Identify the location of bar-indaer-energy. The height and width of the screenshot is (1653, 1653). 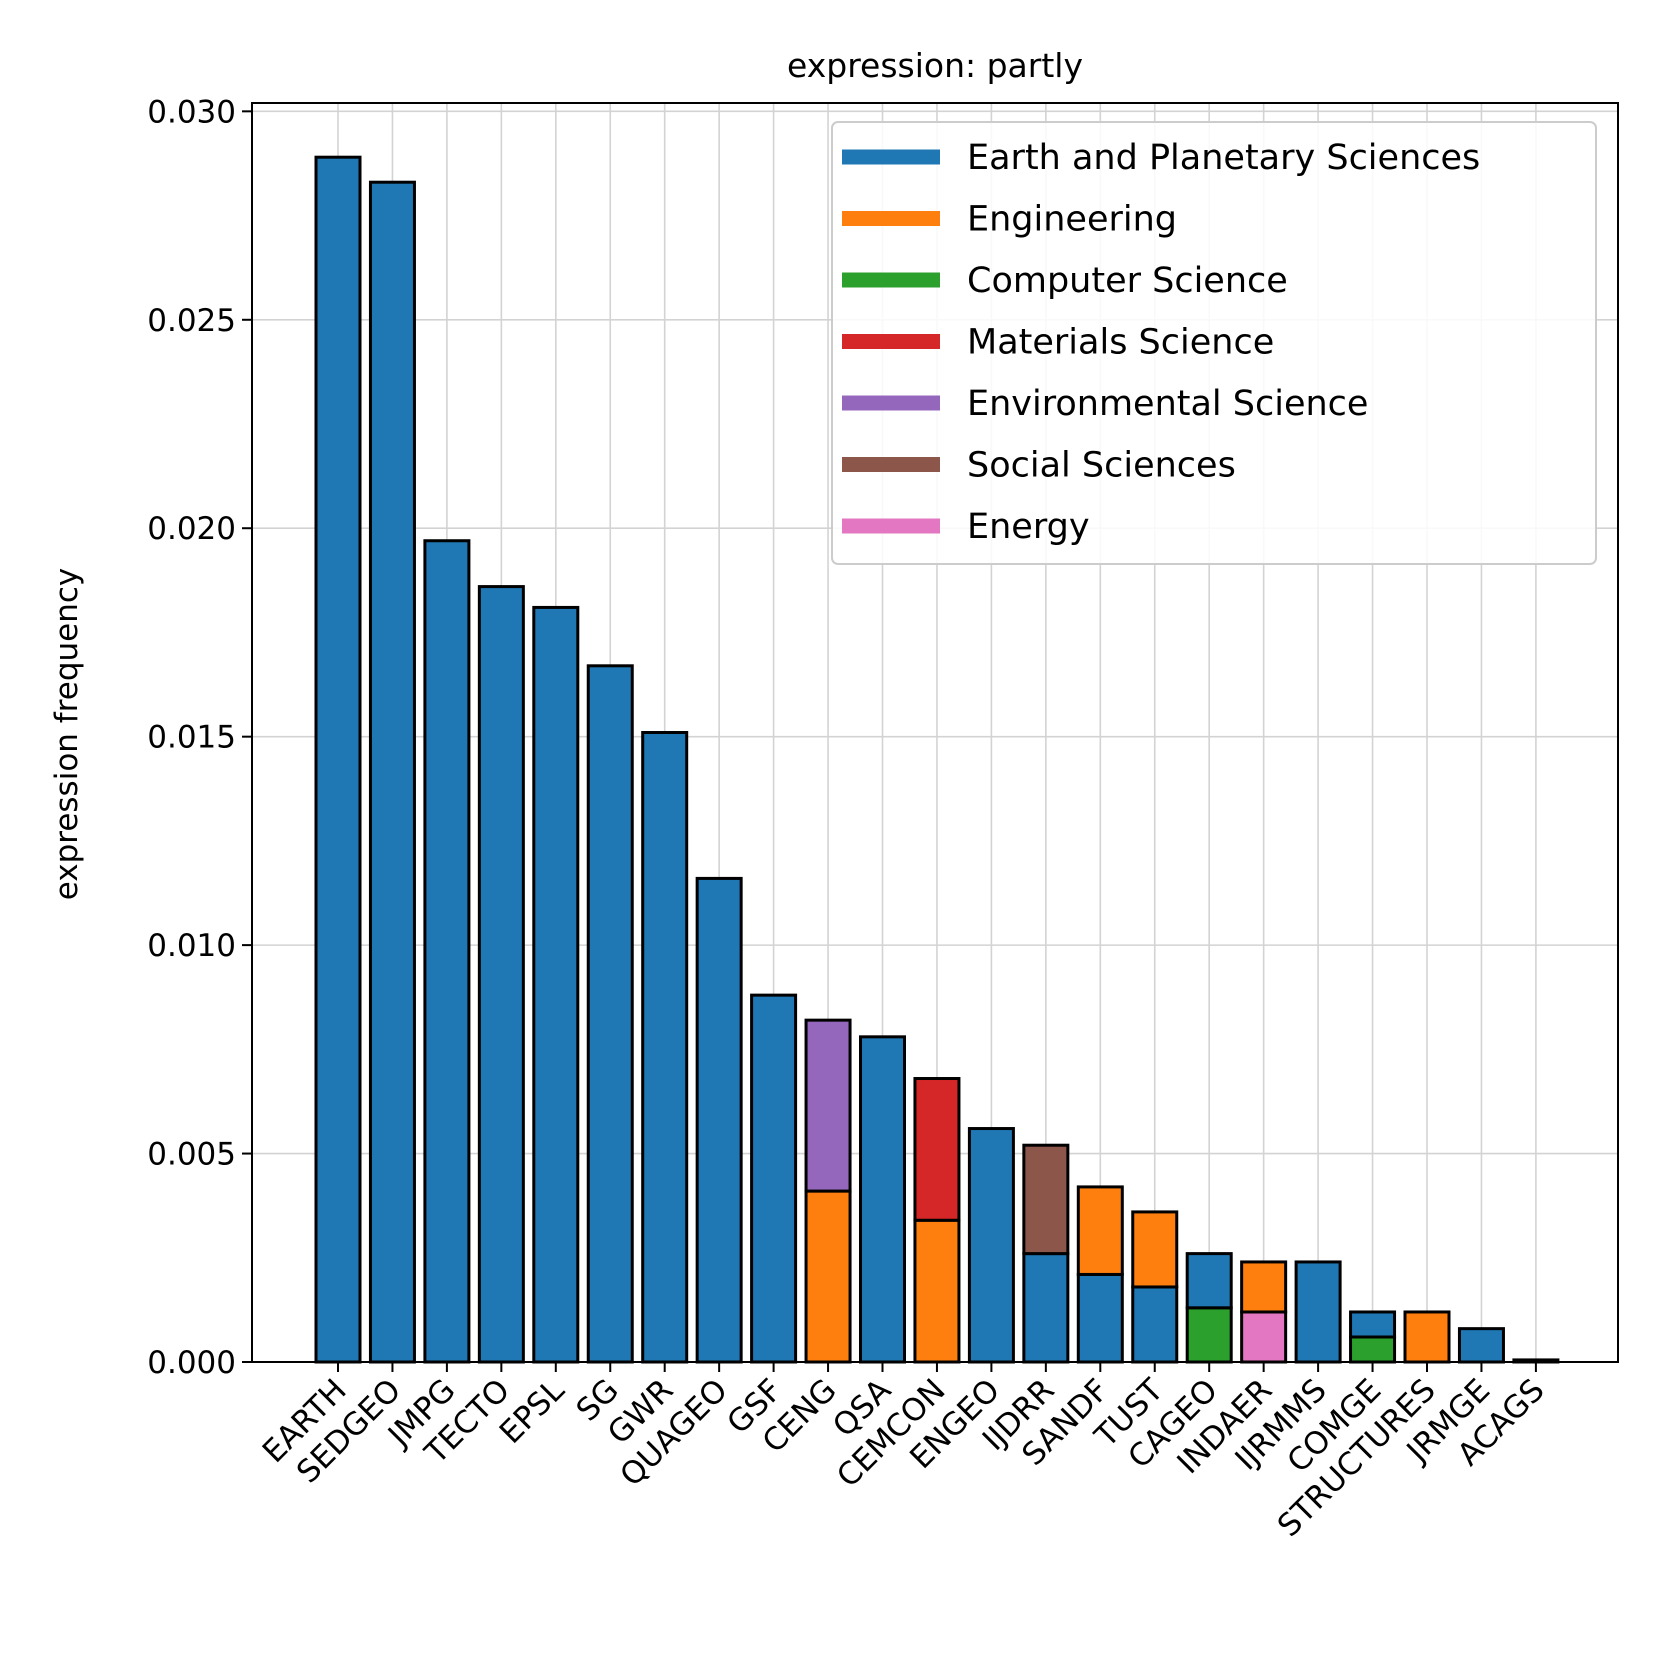
(1264, 1337).